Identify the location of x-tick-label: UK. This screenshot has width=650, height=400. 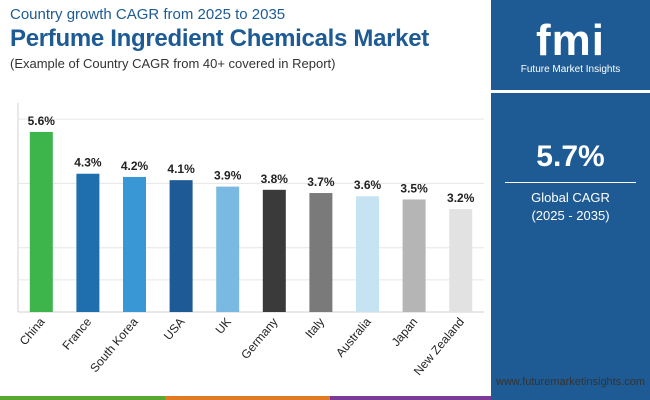
(223, 326).